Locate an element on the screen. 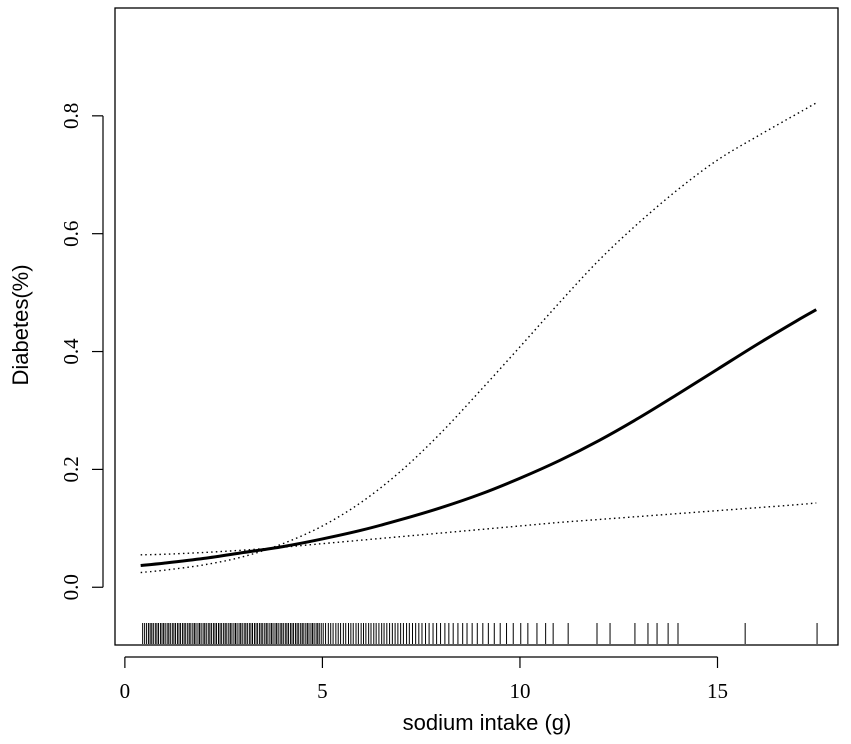  y-tick-label: 0.4 is located at coordinates (71, 351).